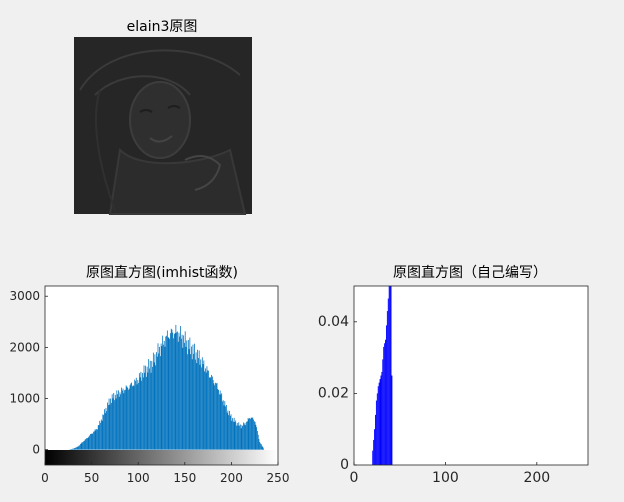 Image resolution: width=624 pixels, height=502 pixels. Describe the element at coordinates (162, 272) in the screenshot. I see `hist1-title: 原图直方图(imhist函数)` at that location.